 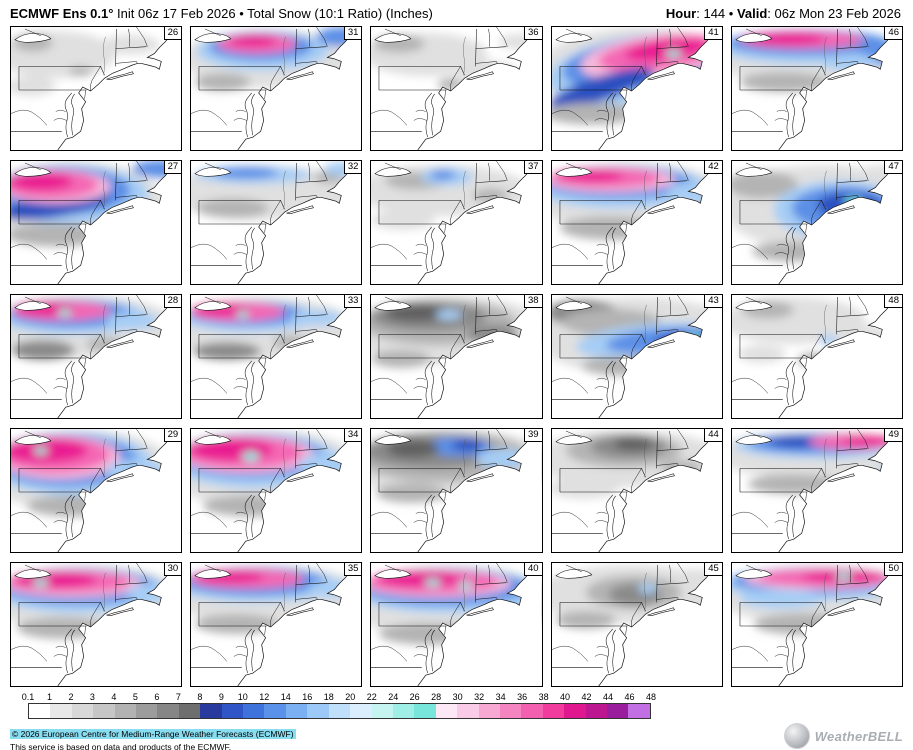 I want to click on ensemble-member-panel: 49, so click(x=816, y=490).